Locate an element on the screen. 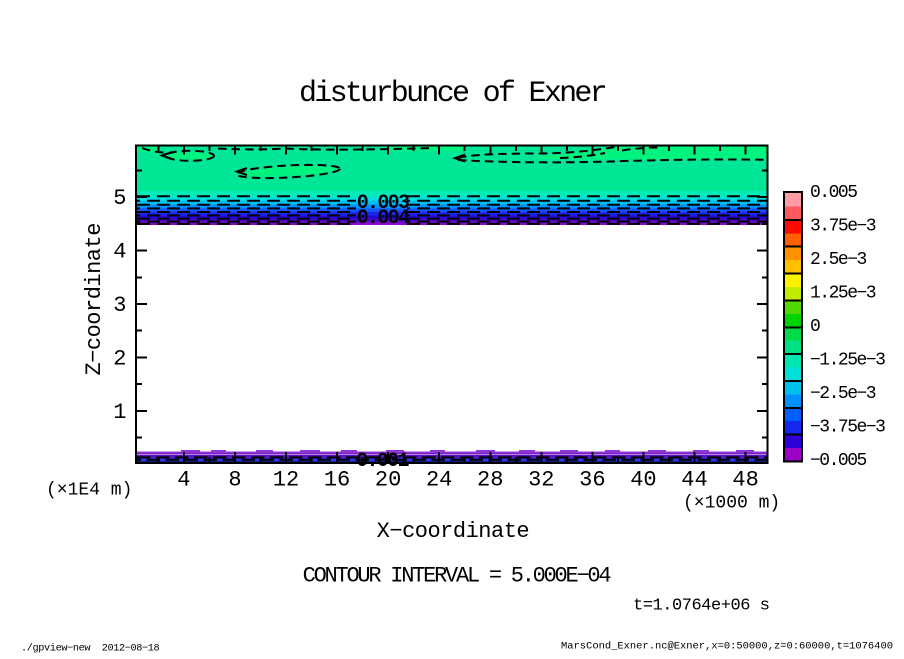  svg-text: CONTOUR INTERVAL = 5.000E−04 is located at coordinates (457, 576).